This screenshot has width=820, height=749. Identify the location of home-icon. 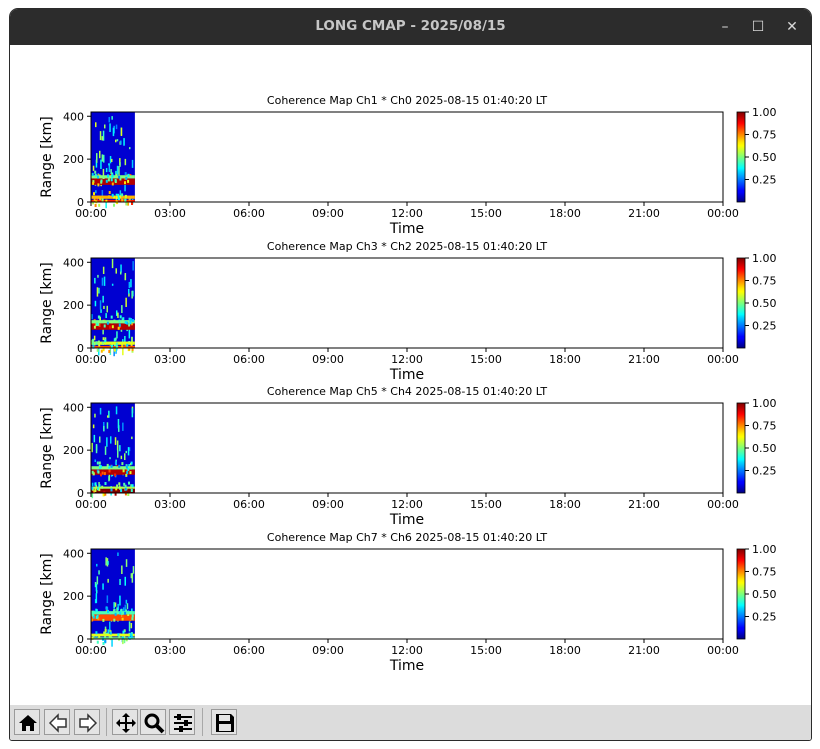
(28, 723).